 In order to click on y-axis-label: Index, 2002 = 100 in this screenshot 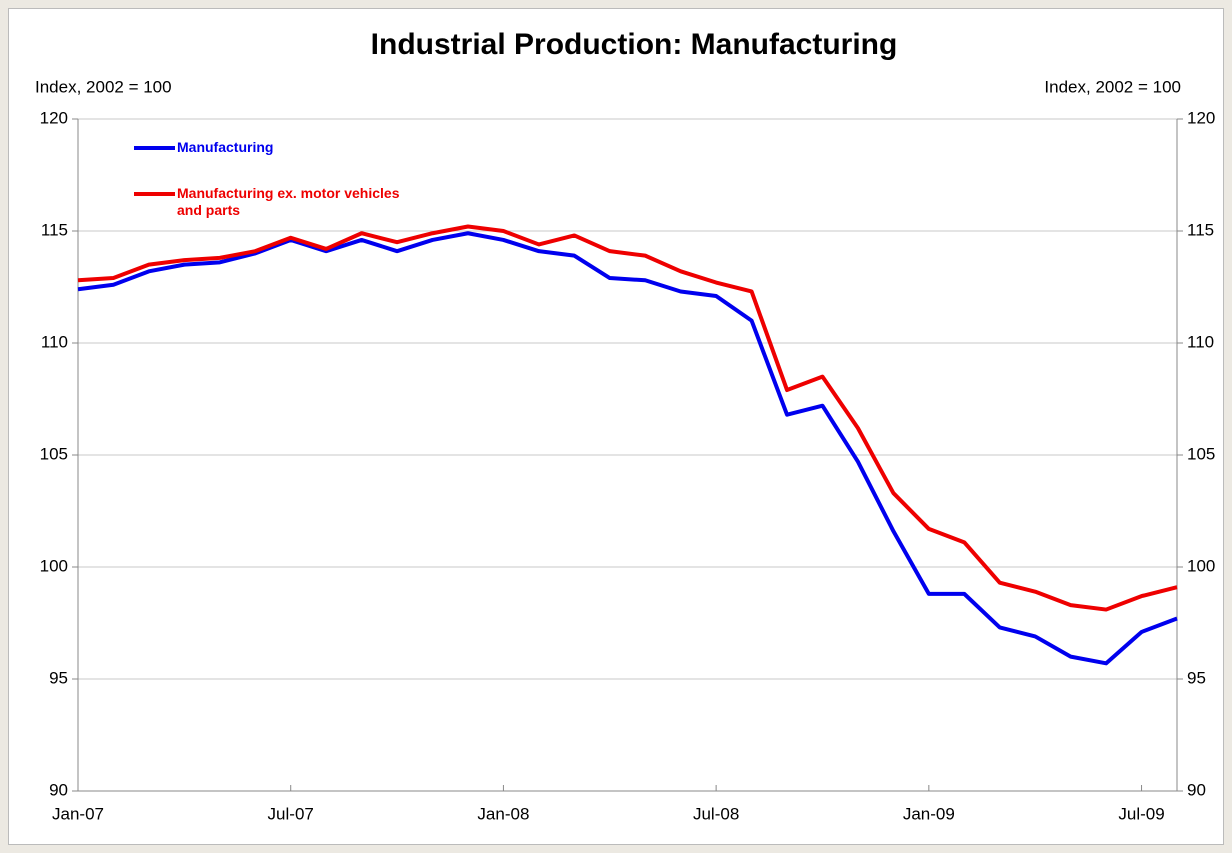, I will do `click(103, 86)`.